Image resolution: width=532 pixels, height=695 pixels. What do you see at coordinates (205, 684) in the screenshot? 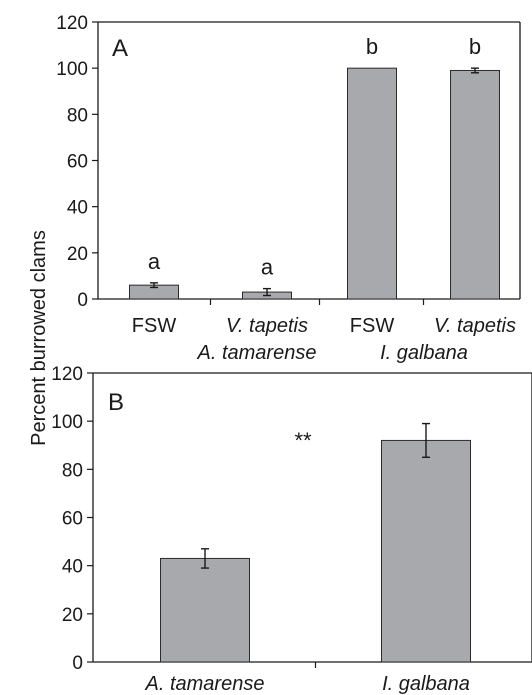
I see `x-tick-label: A. tamarense` at bounding box center [205, 684].